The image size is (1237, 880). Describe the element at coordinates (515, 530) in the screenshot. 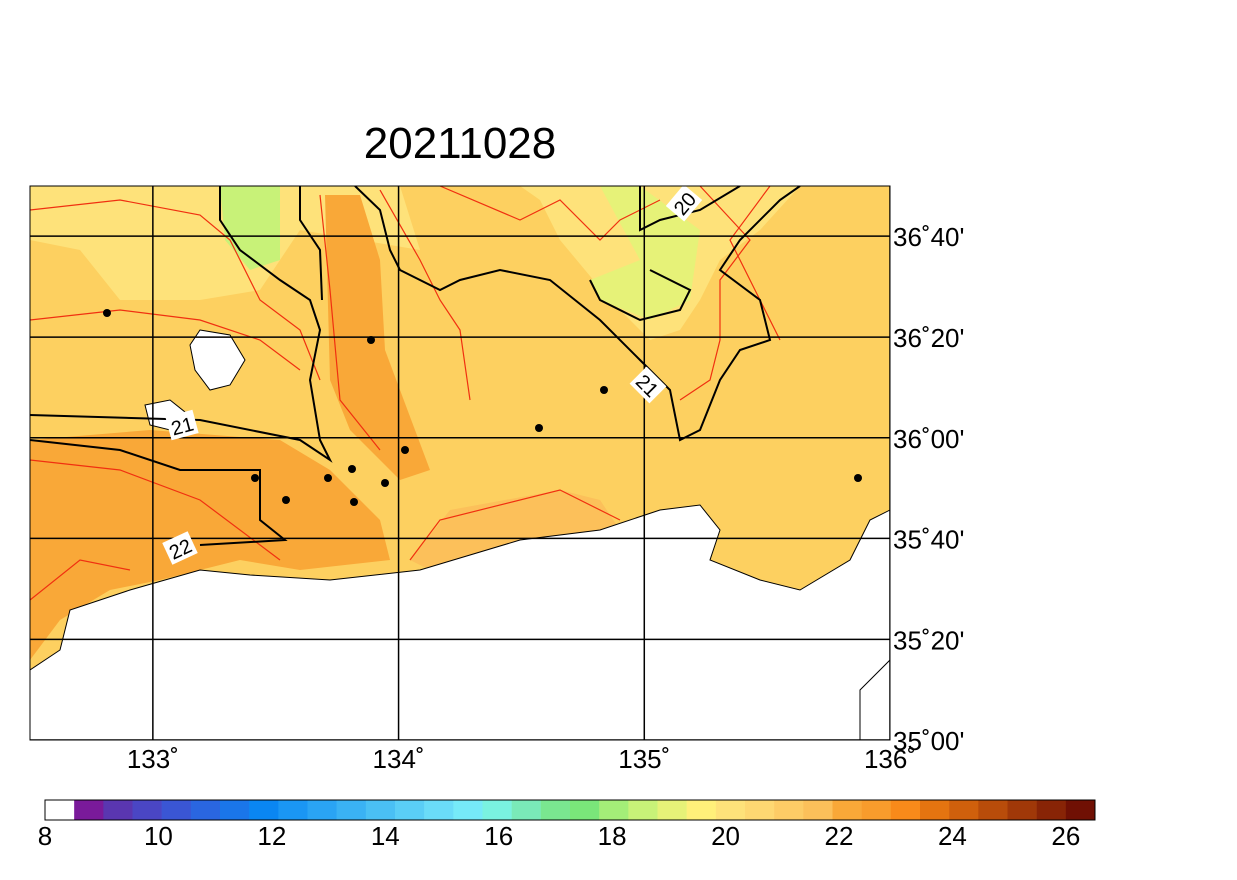

I see `warm-area` at that location.